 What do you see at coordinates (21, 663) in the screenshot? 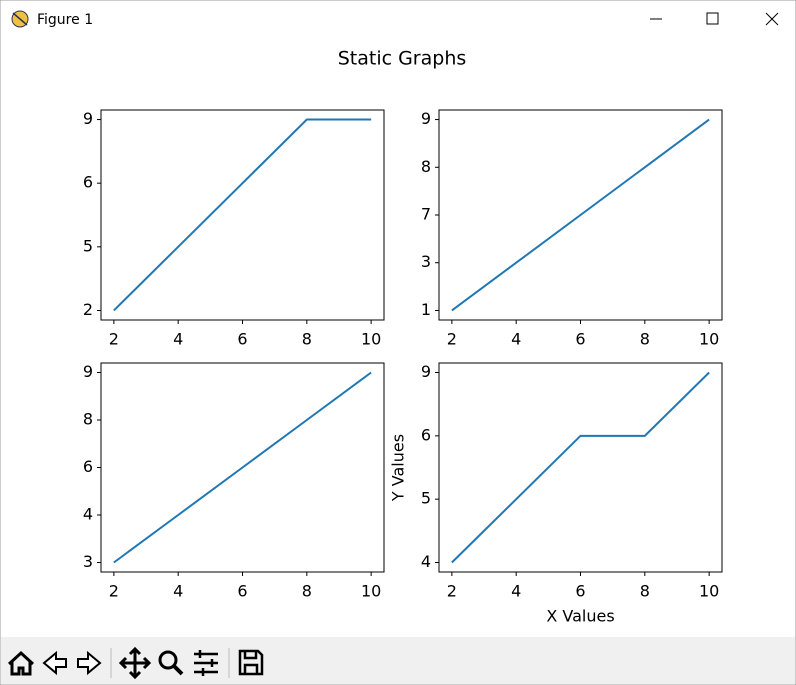
I see `home-button` at bounding box center [21, 663].